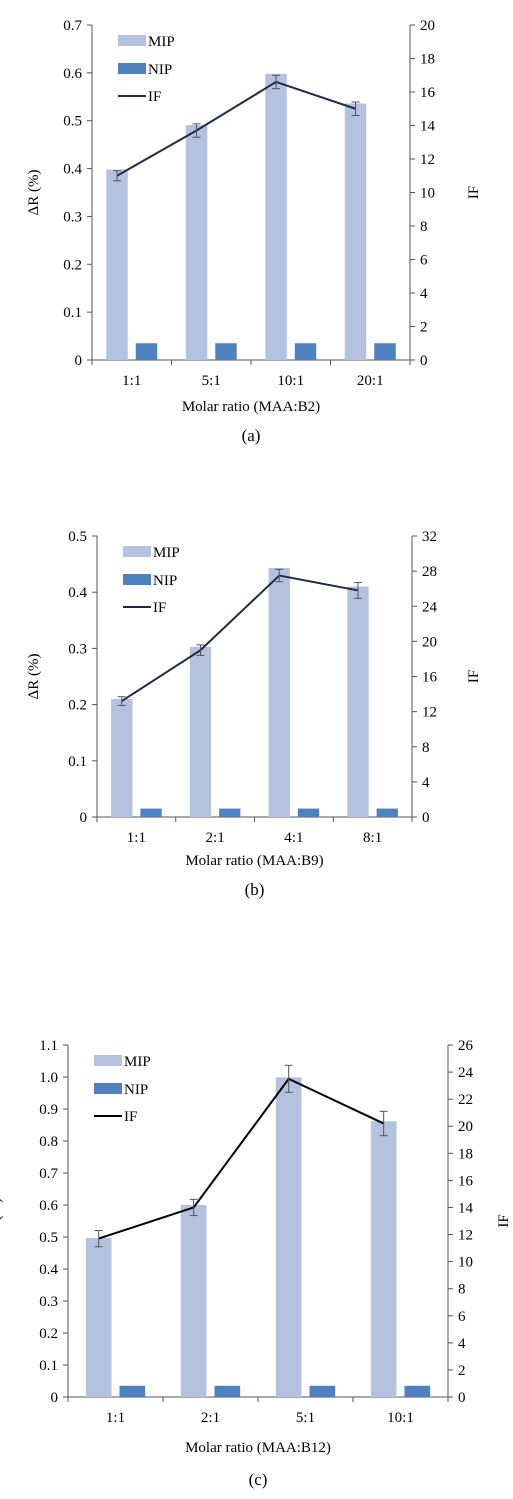 The width and height of the screenshot is (513, 1499). I want to click on x-tick-label: 4:1, so click(293, 838).